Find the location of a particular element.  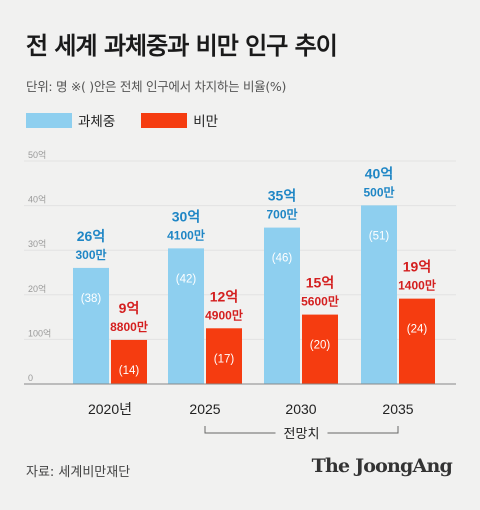

bar-value-label-bottom: 4100만 is located at coordinates (186, 234).